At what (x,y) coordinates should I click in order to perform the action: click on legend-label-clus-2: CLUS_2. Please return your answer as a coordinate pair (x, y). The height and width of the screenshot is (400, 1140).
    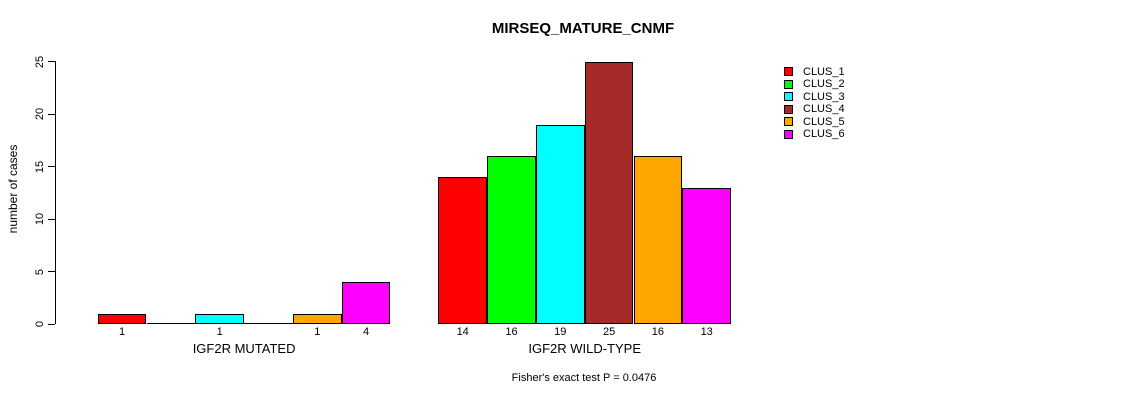
    Looking at the image, I should click on (824, 84).